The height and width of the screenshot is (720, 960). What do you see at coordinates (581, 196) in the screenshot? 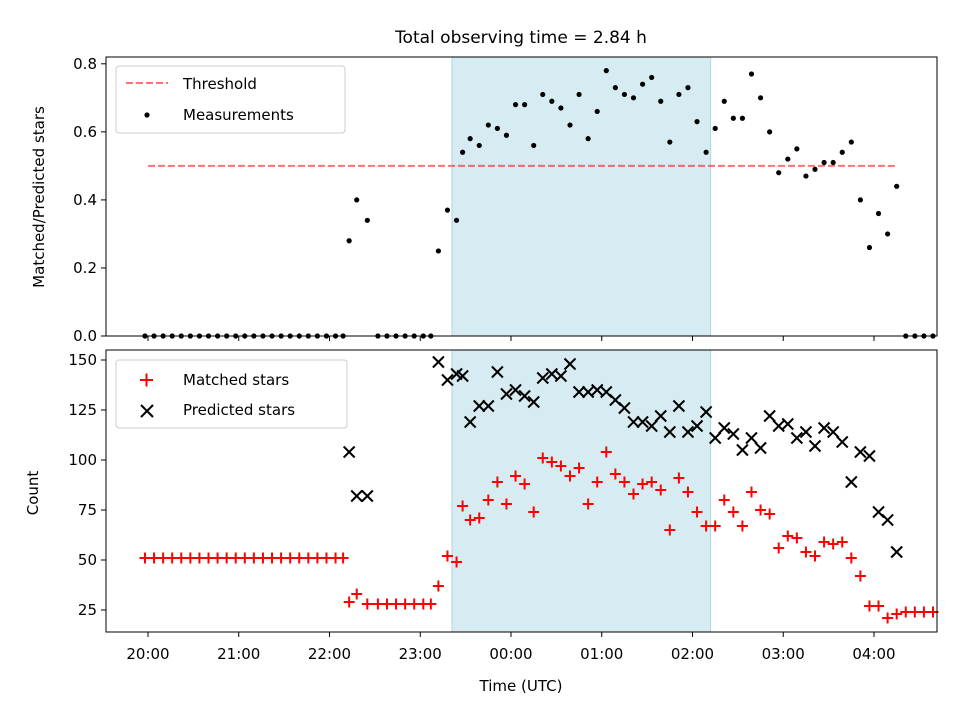
I see `observing-window-span` at bounding box center [581, 196].